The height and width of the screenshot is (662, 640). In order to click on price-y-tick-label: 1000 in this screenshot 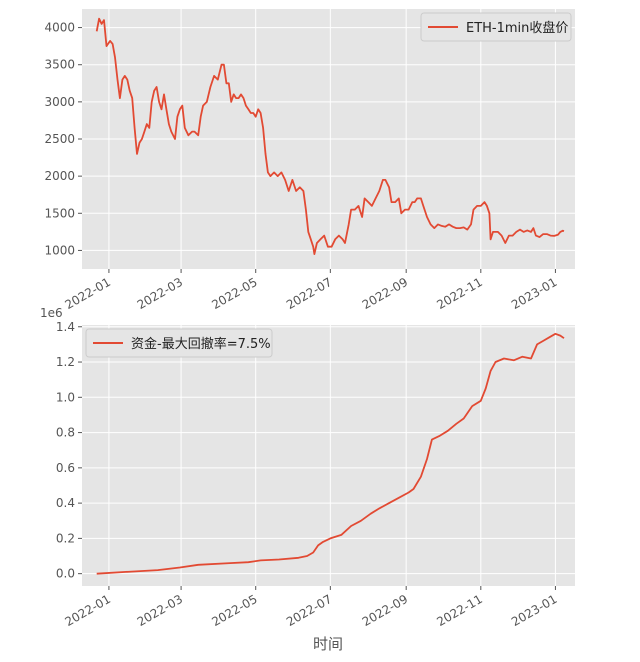, I will do `click(59, 250)`.